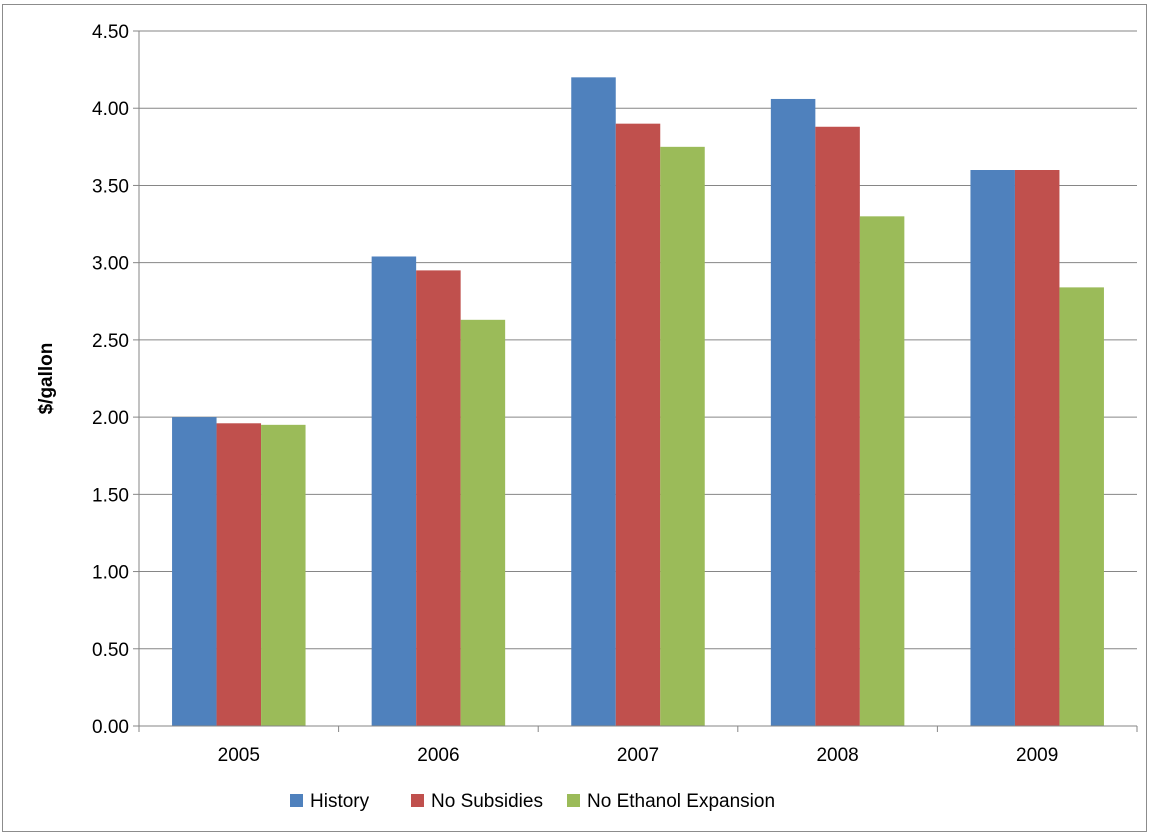 This screenshot has width=1150, height=835. Describe the element at coordinates (110, 32) in the screenshot. I see `y-tick-label: 4.50` at that location.